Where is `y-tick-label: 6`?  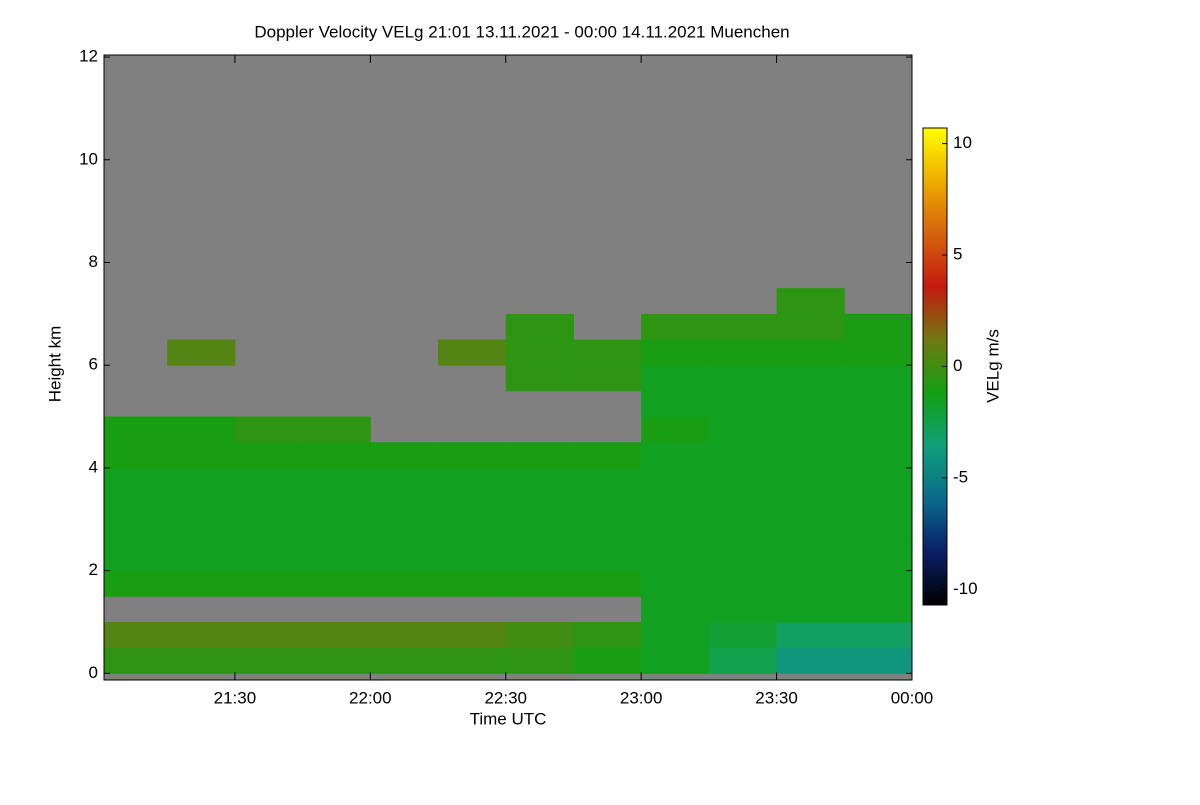
y-tick-label: 6 is located at coordinates (93, 364).